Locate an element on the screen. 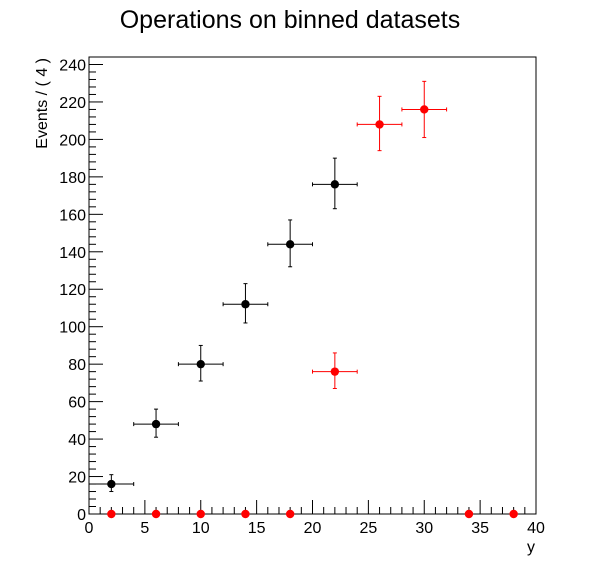 This screenshot has width=596, height=572. y-tick-label: 120 is located at coordinates (72, 290).